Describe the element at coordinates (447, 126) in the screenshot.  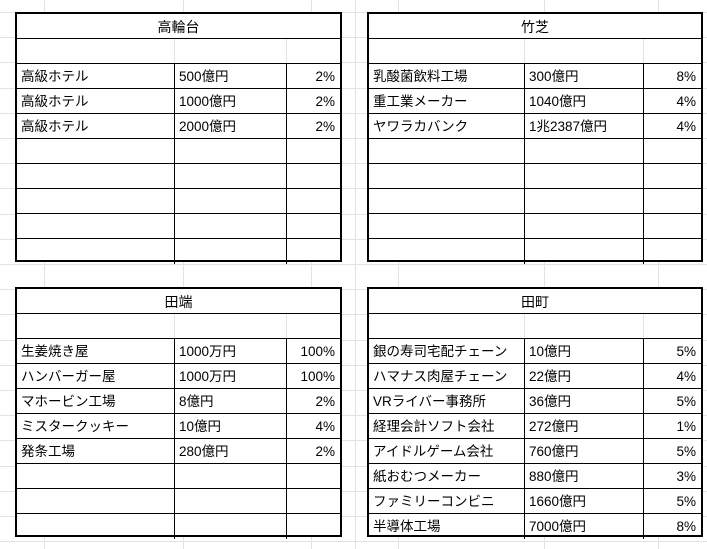
I see `cell-business-name: ヤワラカバンク` at that location.